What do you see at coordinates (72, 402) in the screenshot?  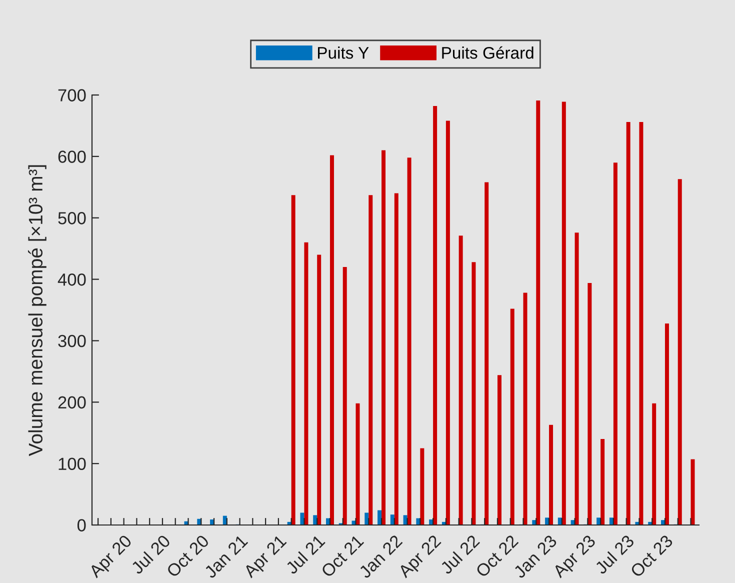 I see `y-tick-label: 200` at bounding box center [72, 402].